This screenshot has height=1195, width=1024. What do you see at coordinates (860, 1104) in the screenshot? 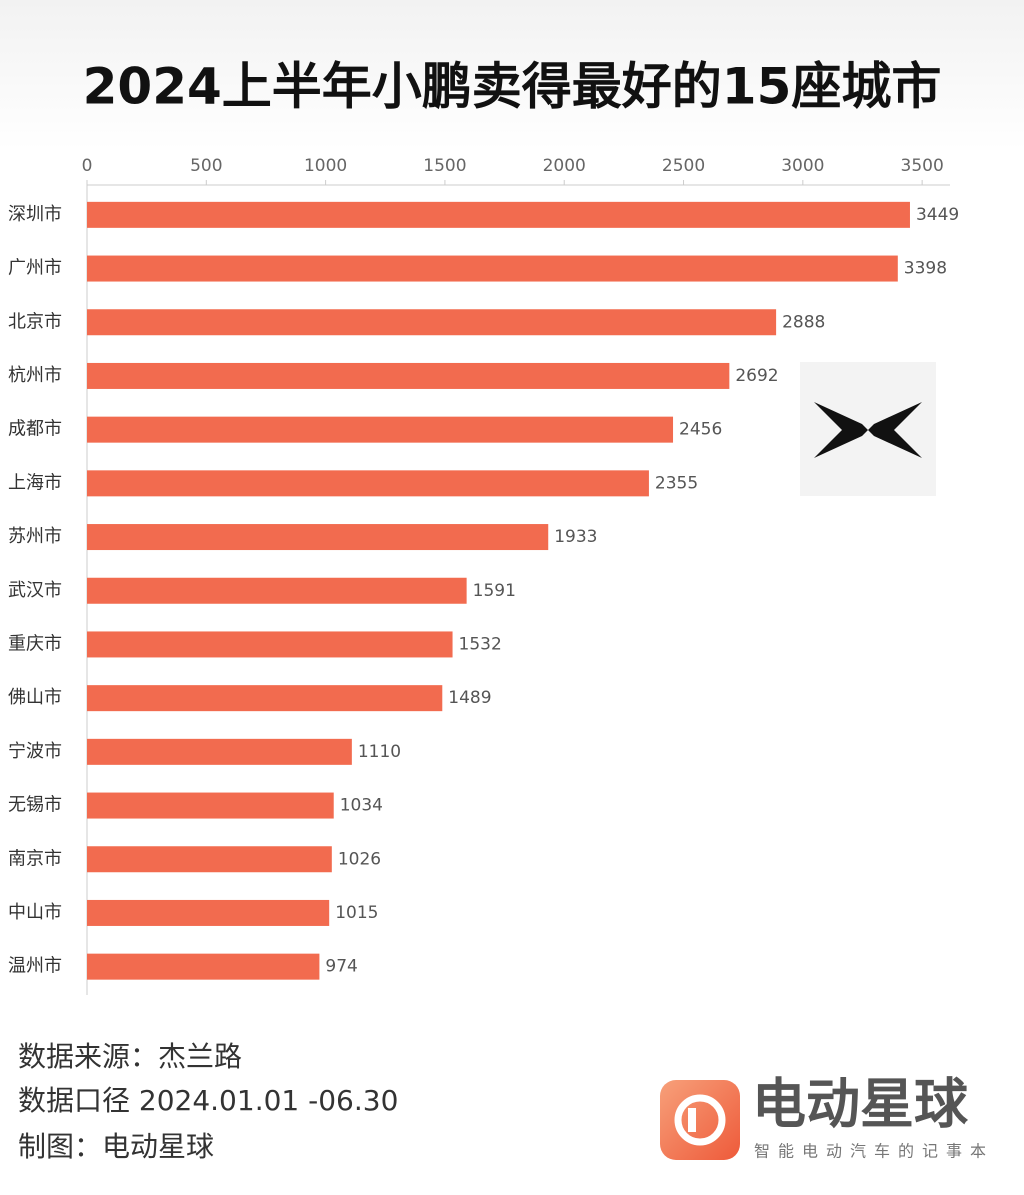
I see `brand-name: 电动星球` at bounding box center [860, 1104].